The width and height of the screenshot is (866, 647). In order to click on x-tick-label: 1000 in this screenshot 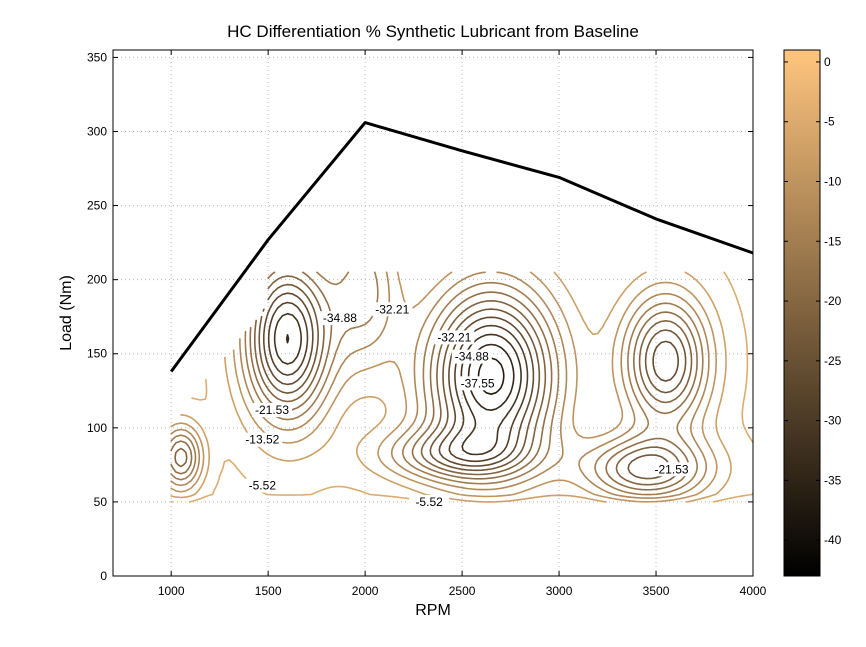, I will do `click(171, 591)`.